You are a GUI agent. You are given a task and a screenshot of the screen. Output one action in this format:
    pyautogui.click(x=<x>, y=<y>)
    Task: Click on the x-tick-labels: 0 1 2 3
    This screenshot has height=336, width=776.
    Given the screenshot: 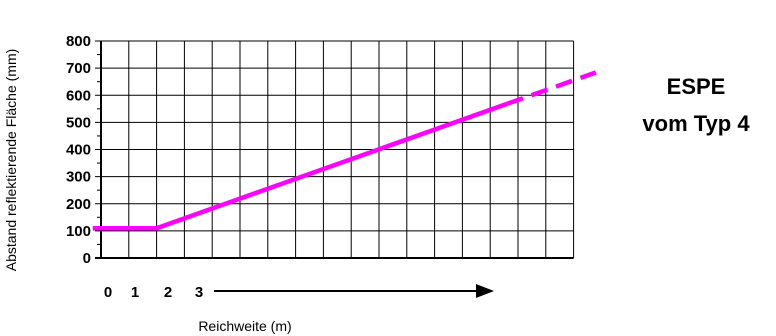 What is the action you would take?
    pyautogui.click(x=153, y=292)
    